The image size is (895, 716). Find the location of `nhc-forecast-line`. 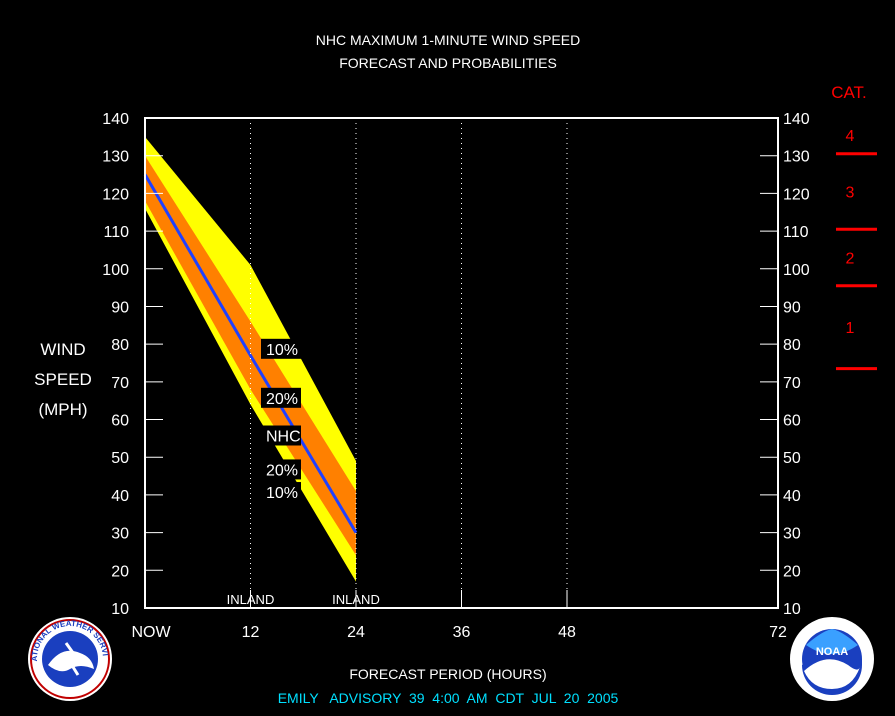

nhc-forecast-line is located at coordinates (250, 353).